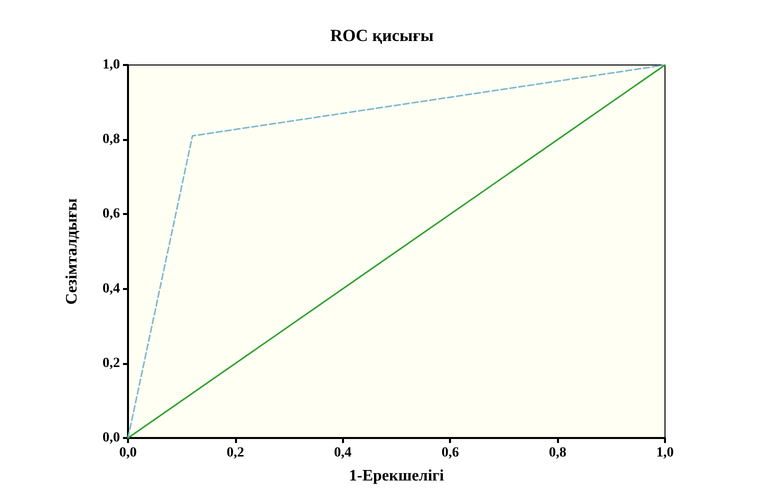  What do you see at coordinates (382, 35) in the screenshot?
I see `chart-title: ROC қисығы` at bounding box center [382, 35].